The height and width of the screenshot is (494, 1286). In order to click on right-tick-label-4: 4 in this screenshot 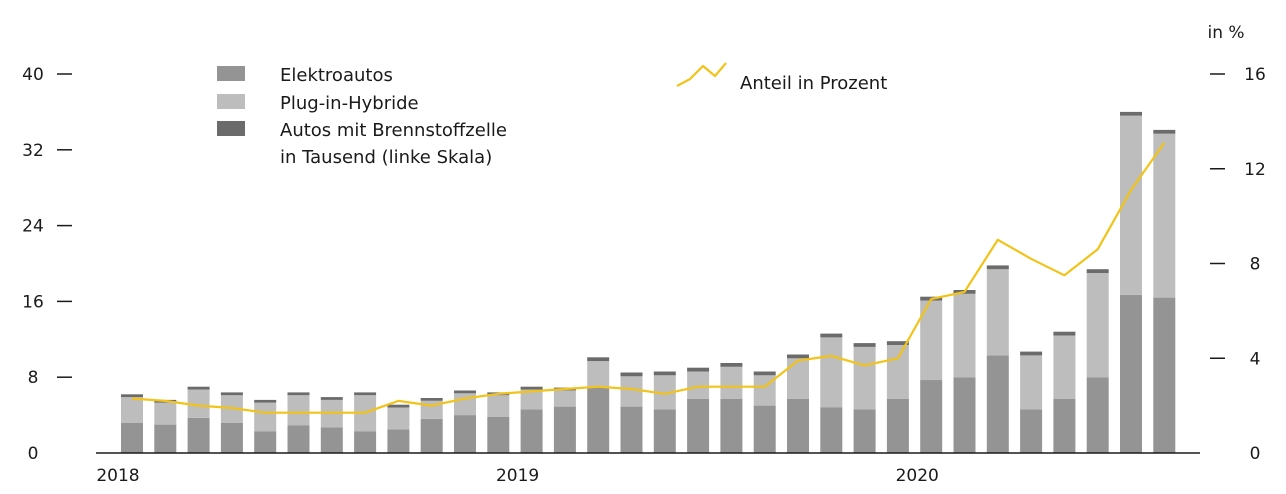, I will do `click(1255, 359)`.